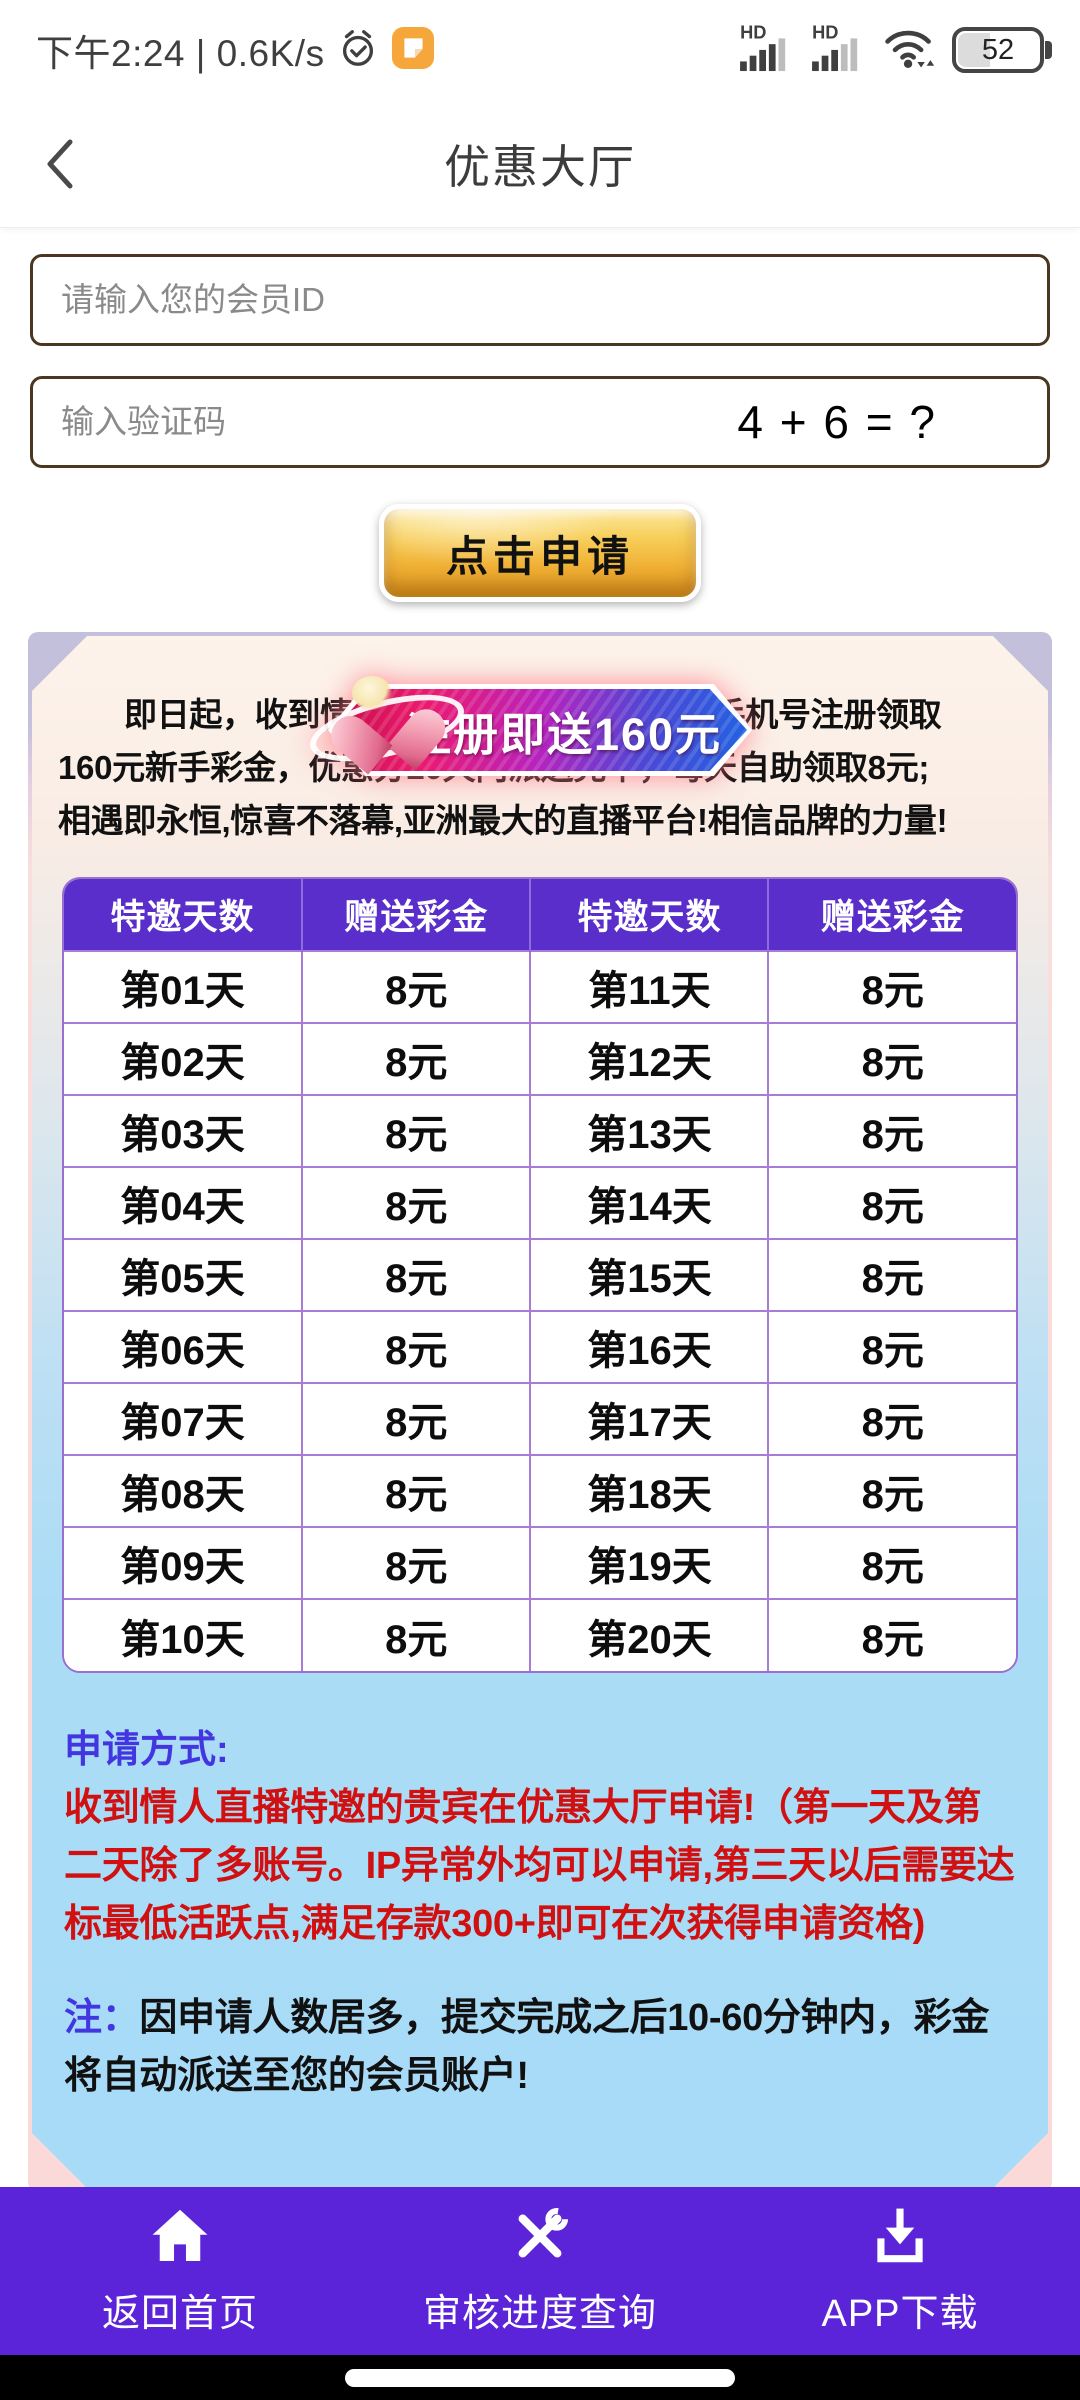 The width and height of the screenshot is (1080, 2400). I want to click on table-row: 第07天 8元 第17天 8元, so click(540, 1419).